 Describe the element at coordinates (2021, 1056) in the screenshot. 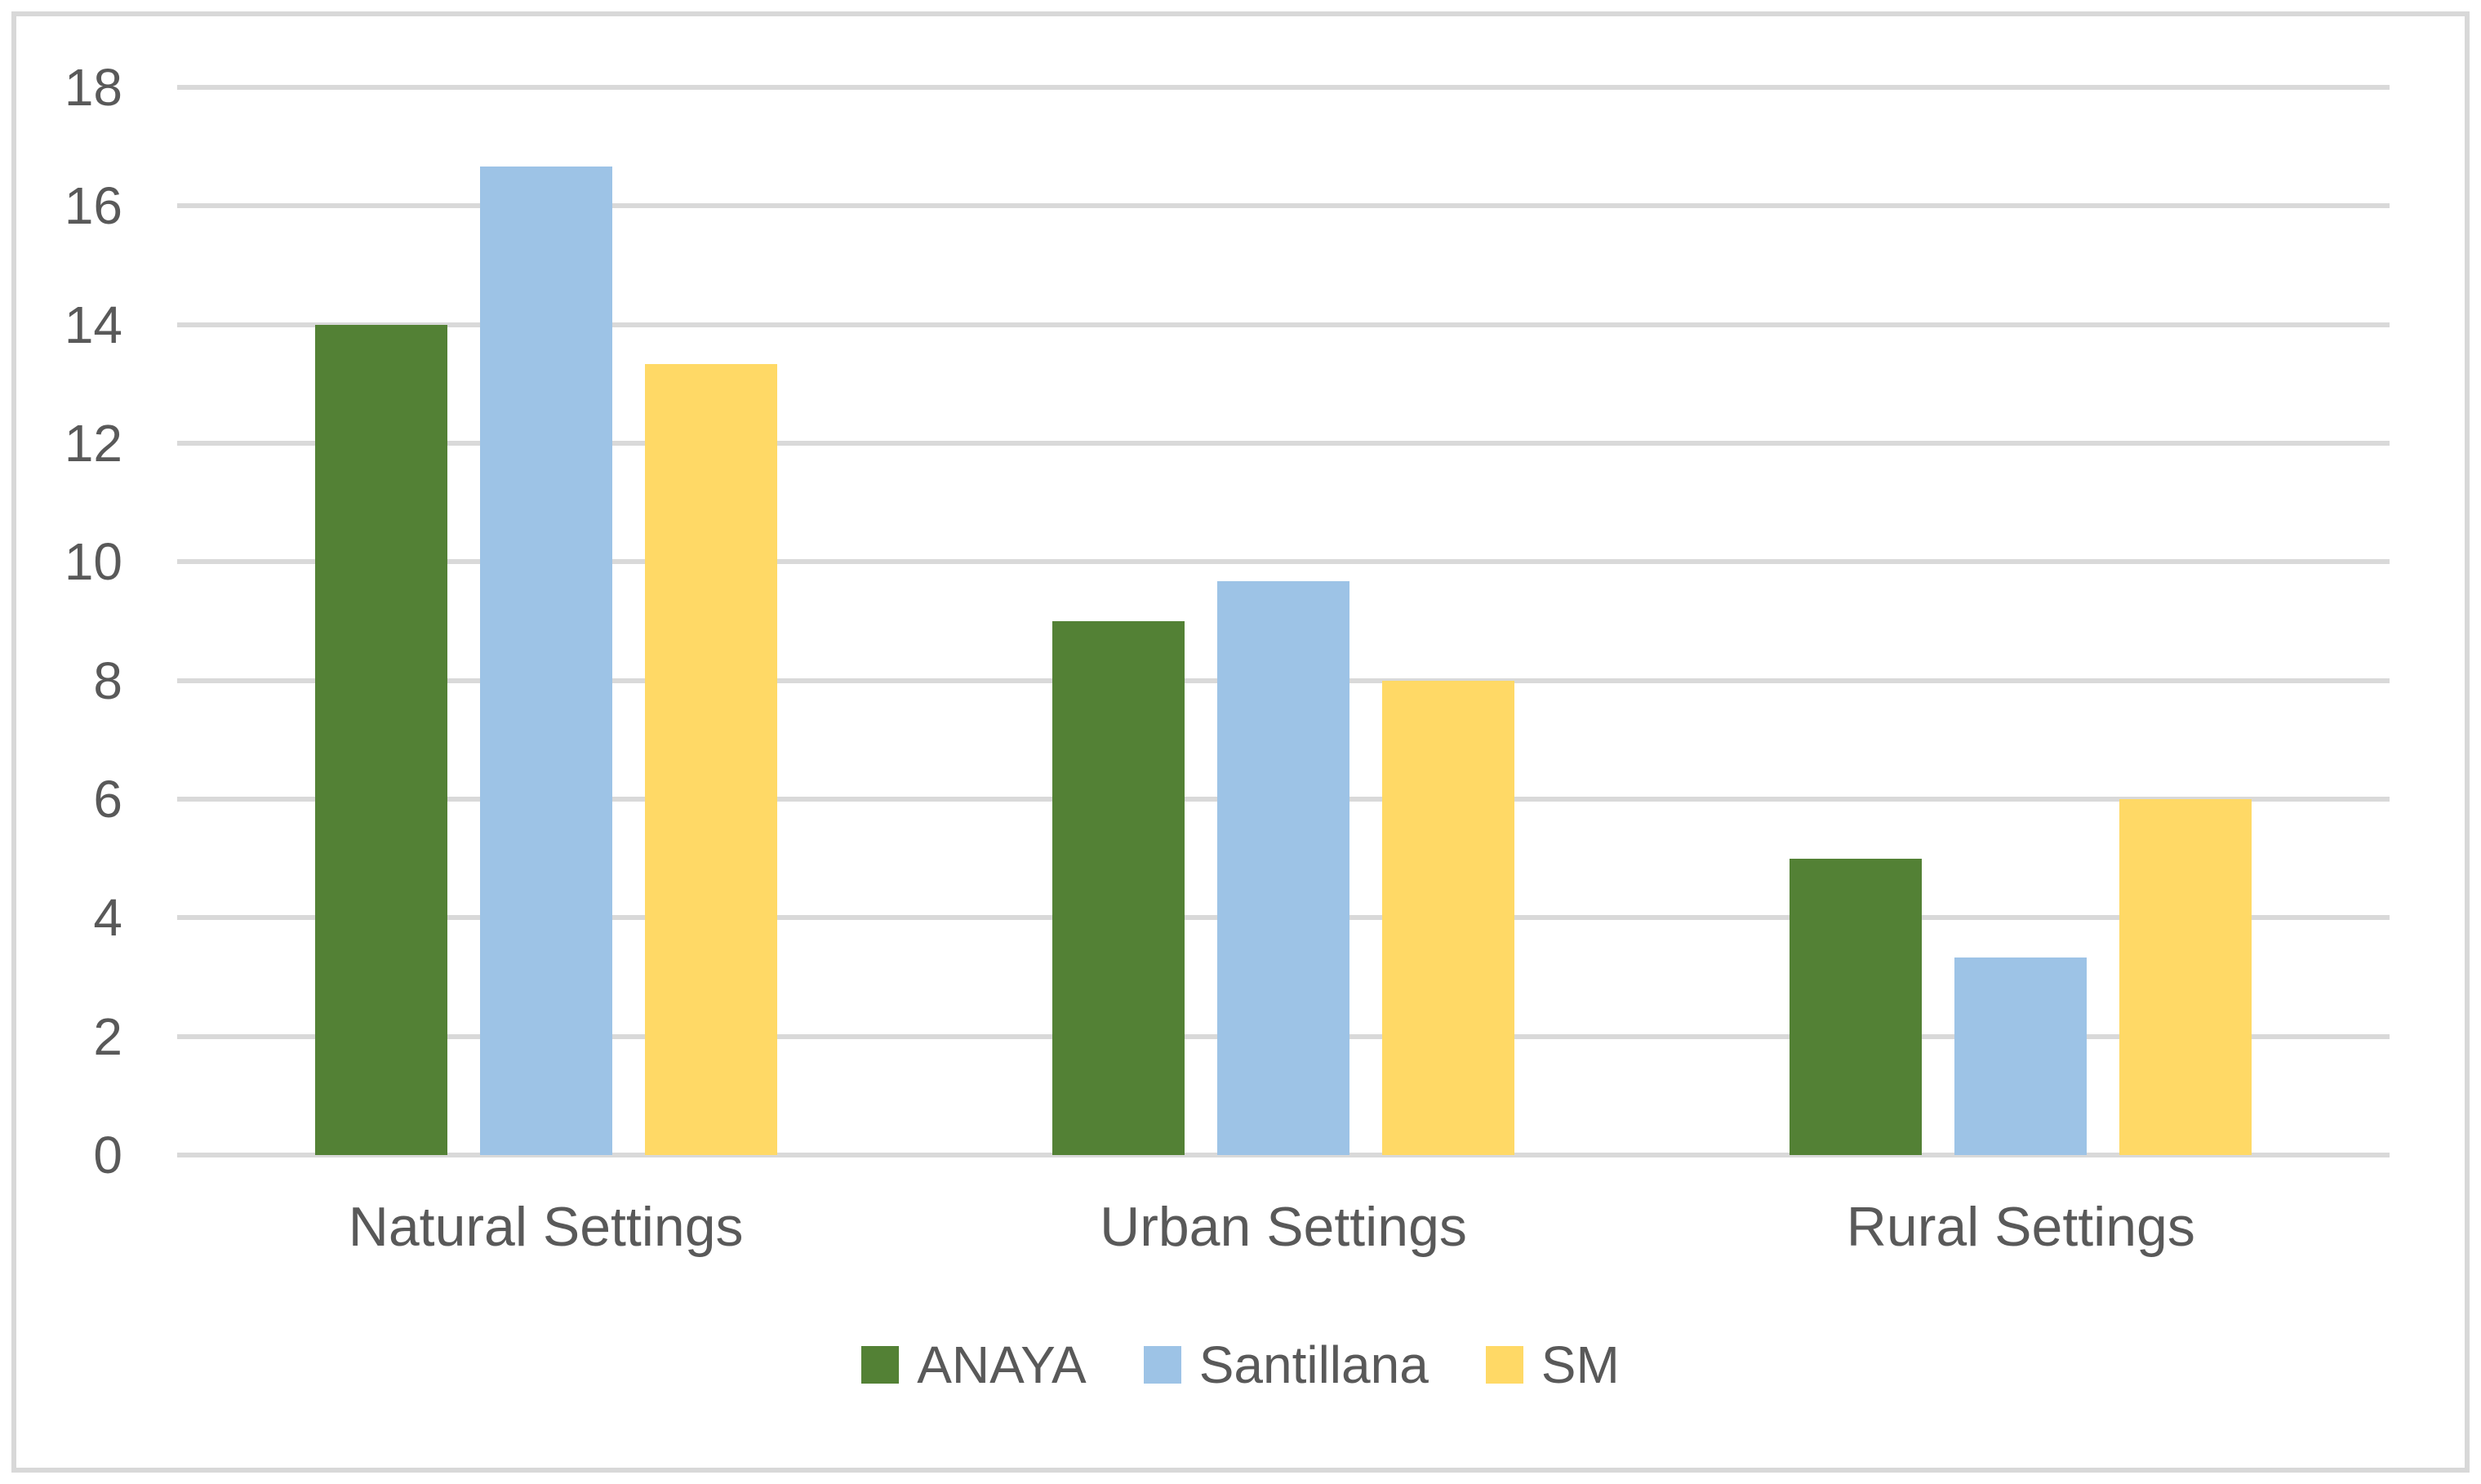

I see `bar-santillana-rural-settings` at that location.